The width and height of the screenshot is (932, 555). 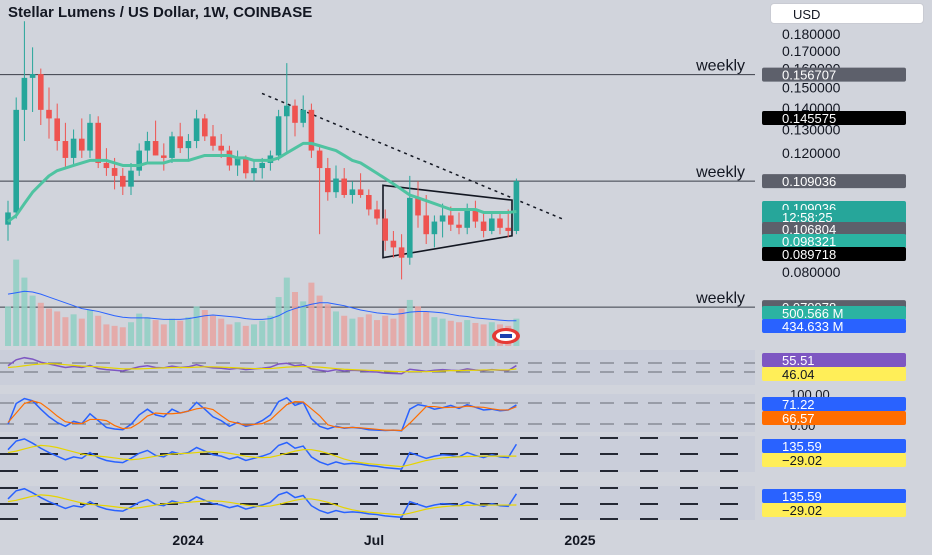 What do you see at coordinates (262, 182) in the screenshot?
I see `moving-average-line` at bounding box center [262, 182].